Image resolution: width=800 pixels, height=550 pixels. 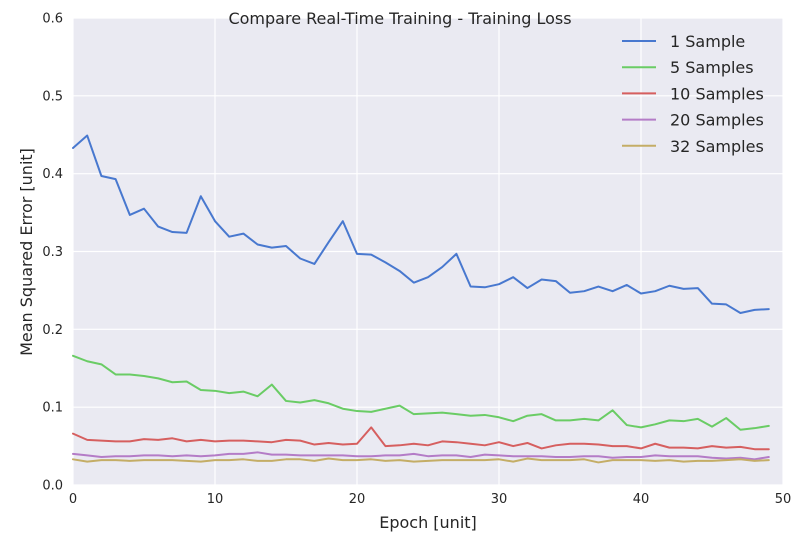 I want to click on series-line-10-samples, so click(x=421, y=438).